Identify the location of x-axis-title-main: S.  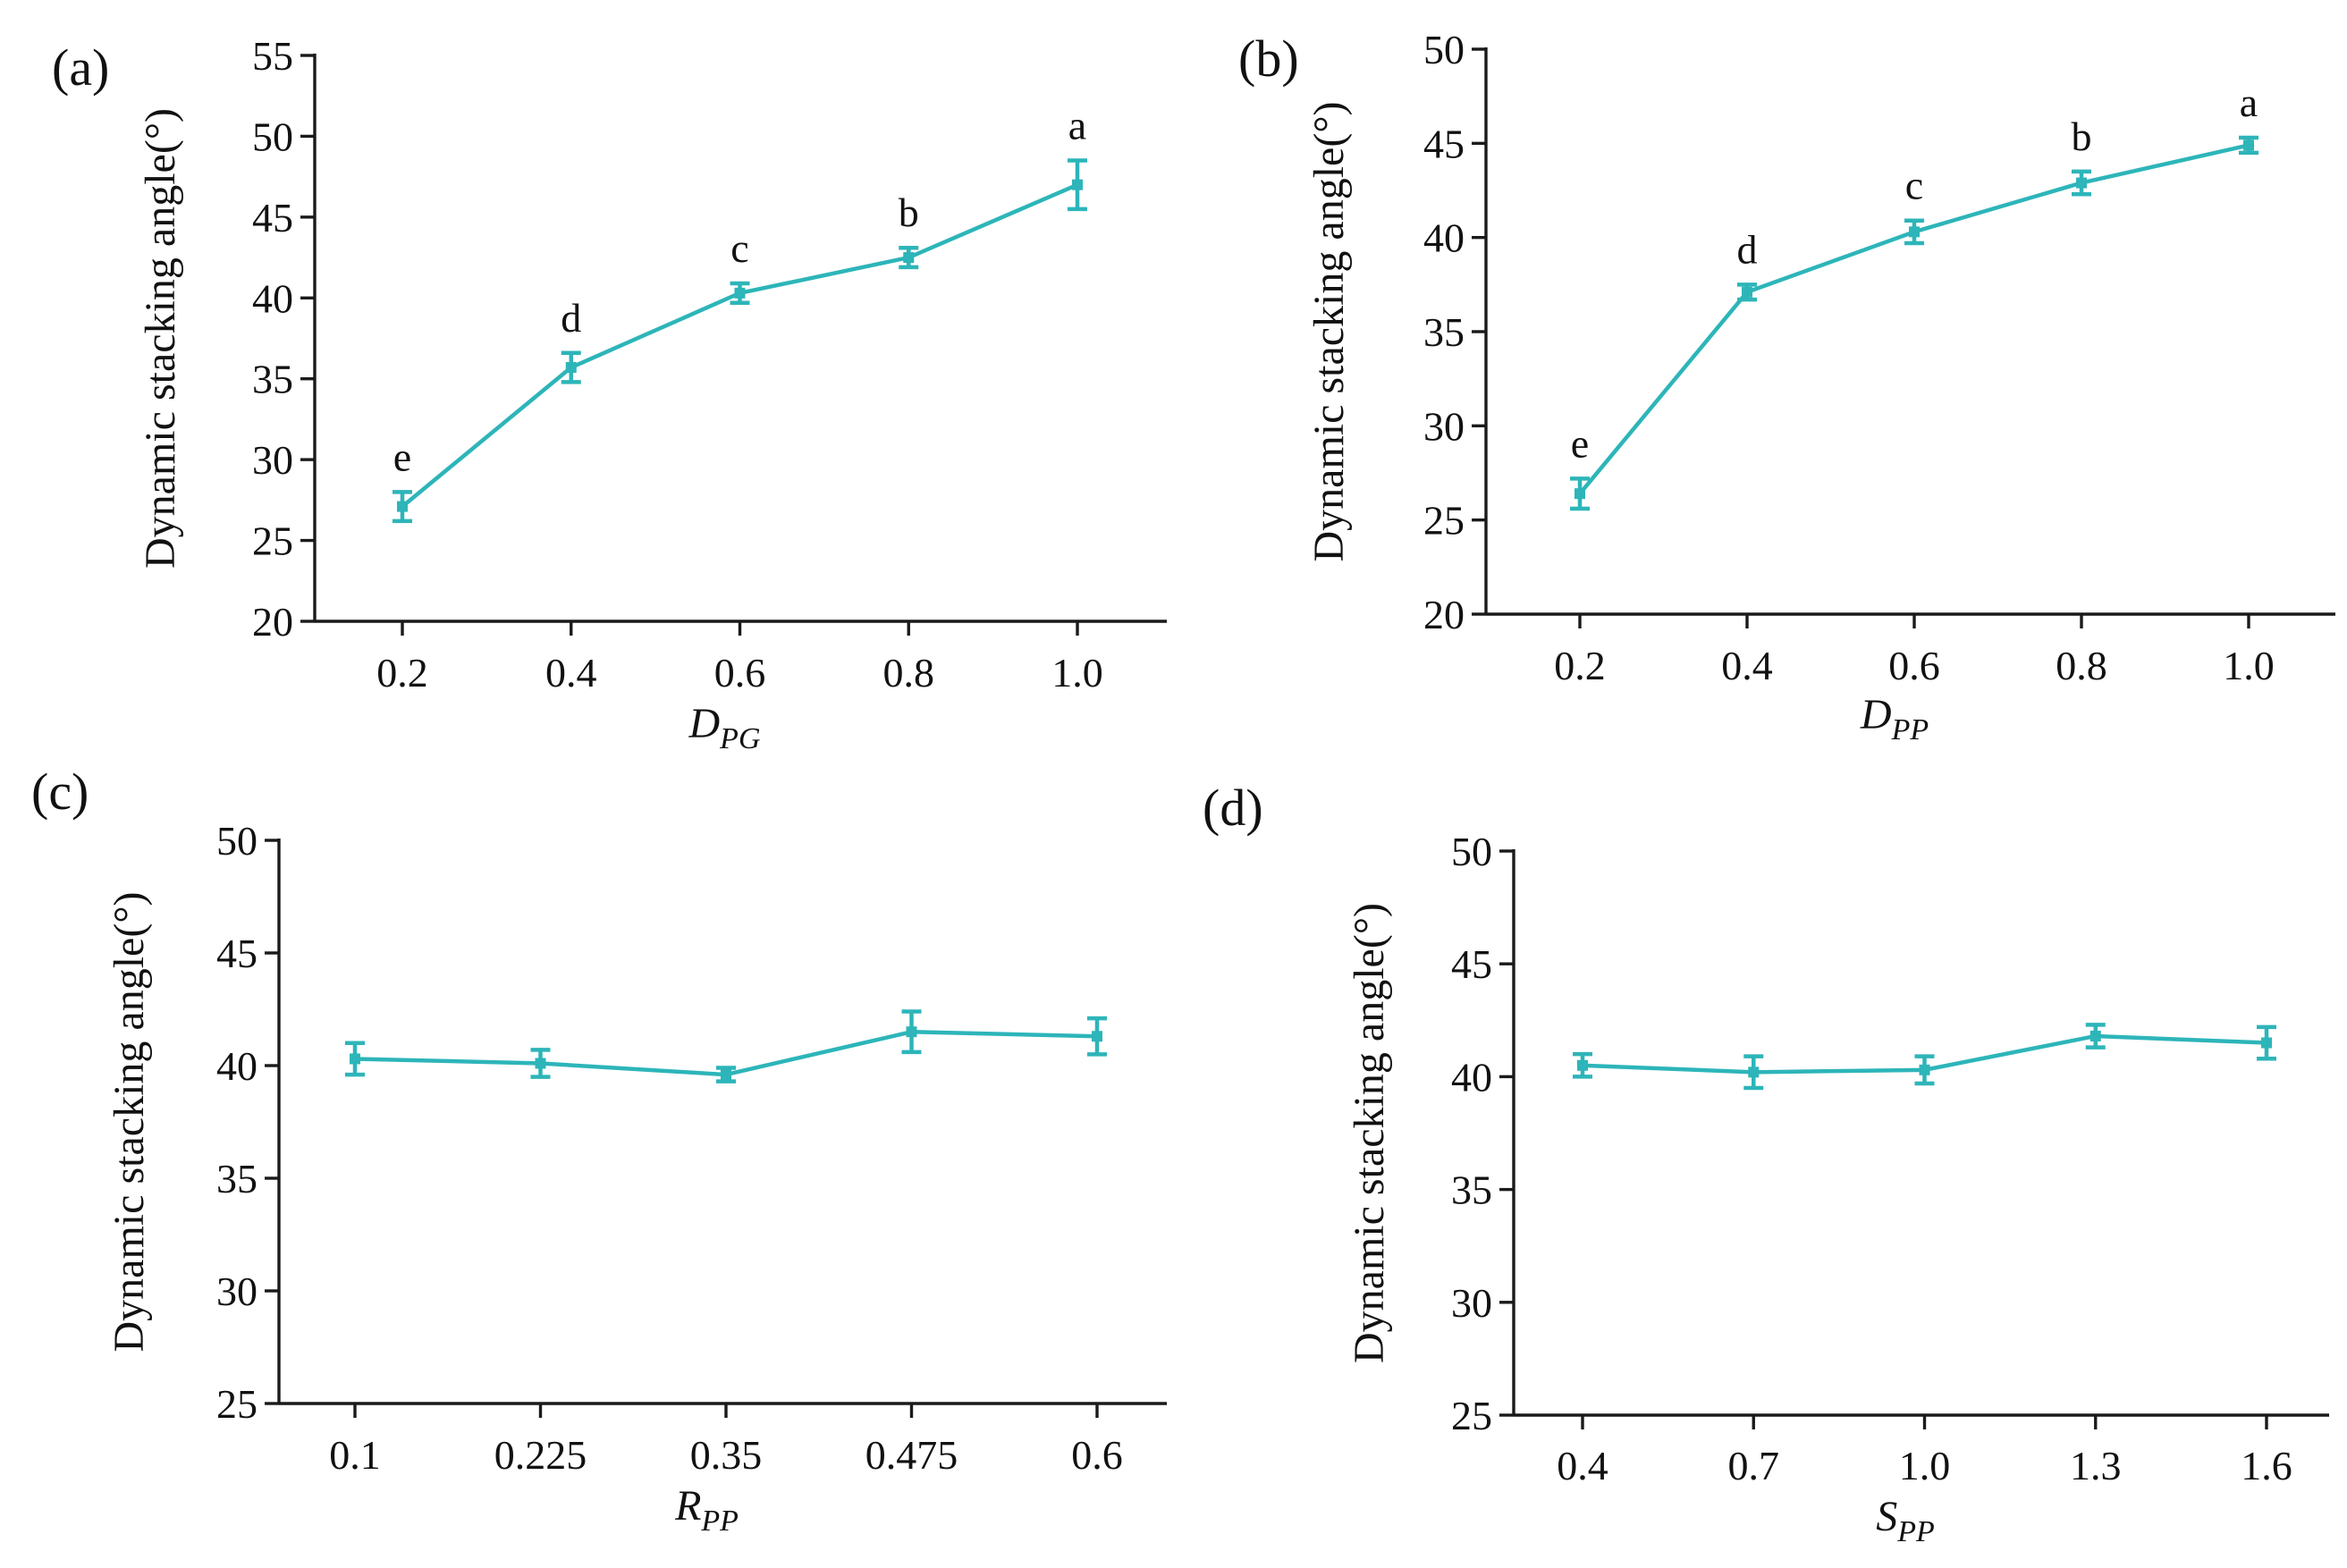
(1886, 1516).